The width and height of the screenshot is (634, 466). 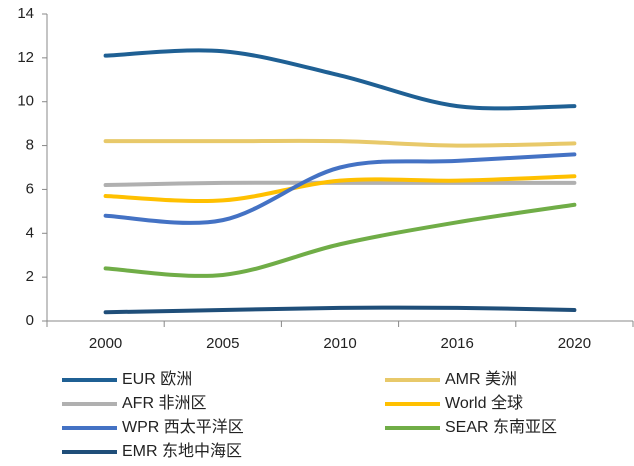 I want to click on x-tick-label: 2020, so click(x=574, y=343).